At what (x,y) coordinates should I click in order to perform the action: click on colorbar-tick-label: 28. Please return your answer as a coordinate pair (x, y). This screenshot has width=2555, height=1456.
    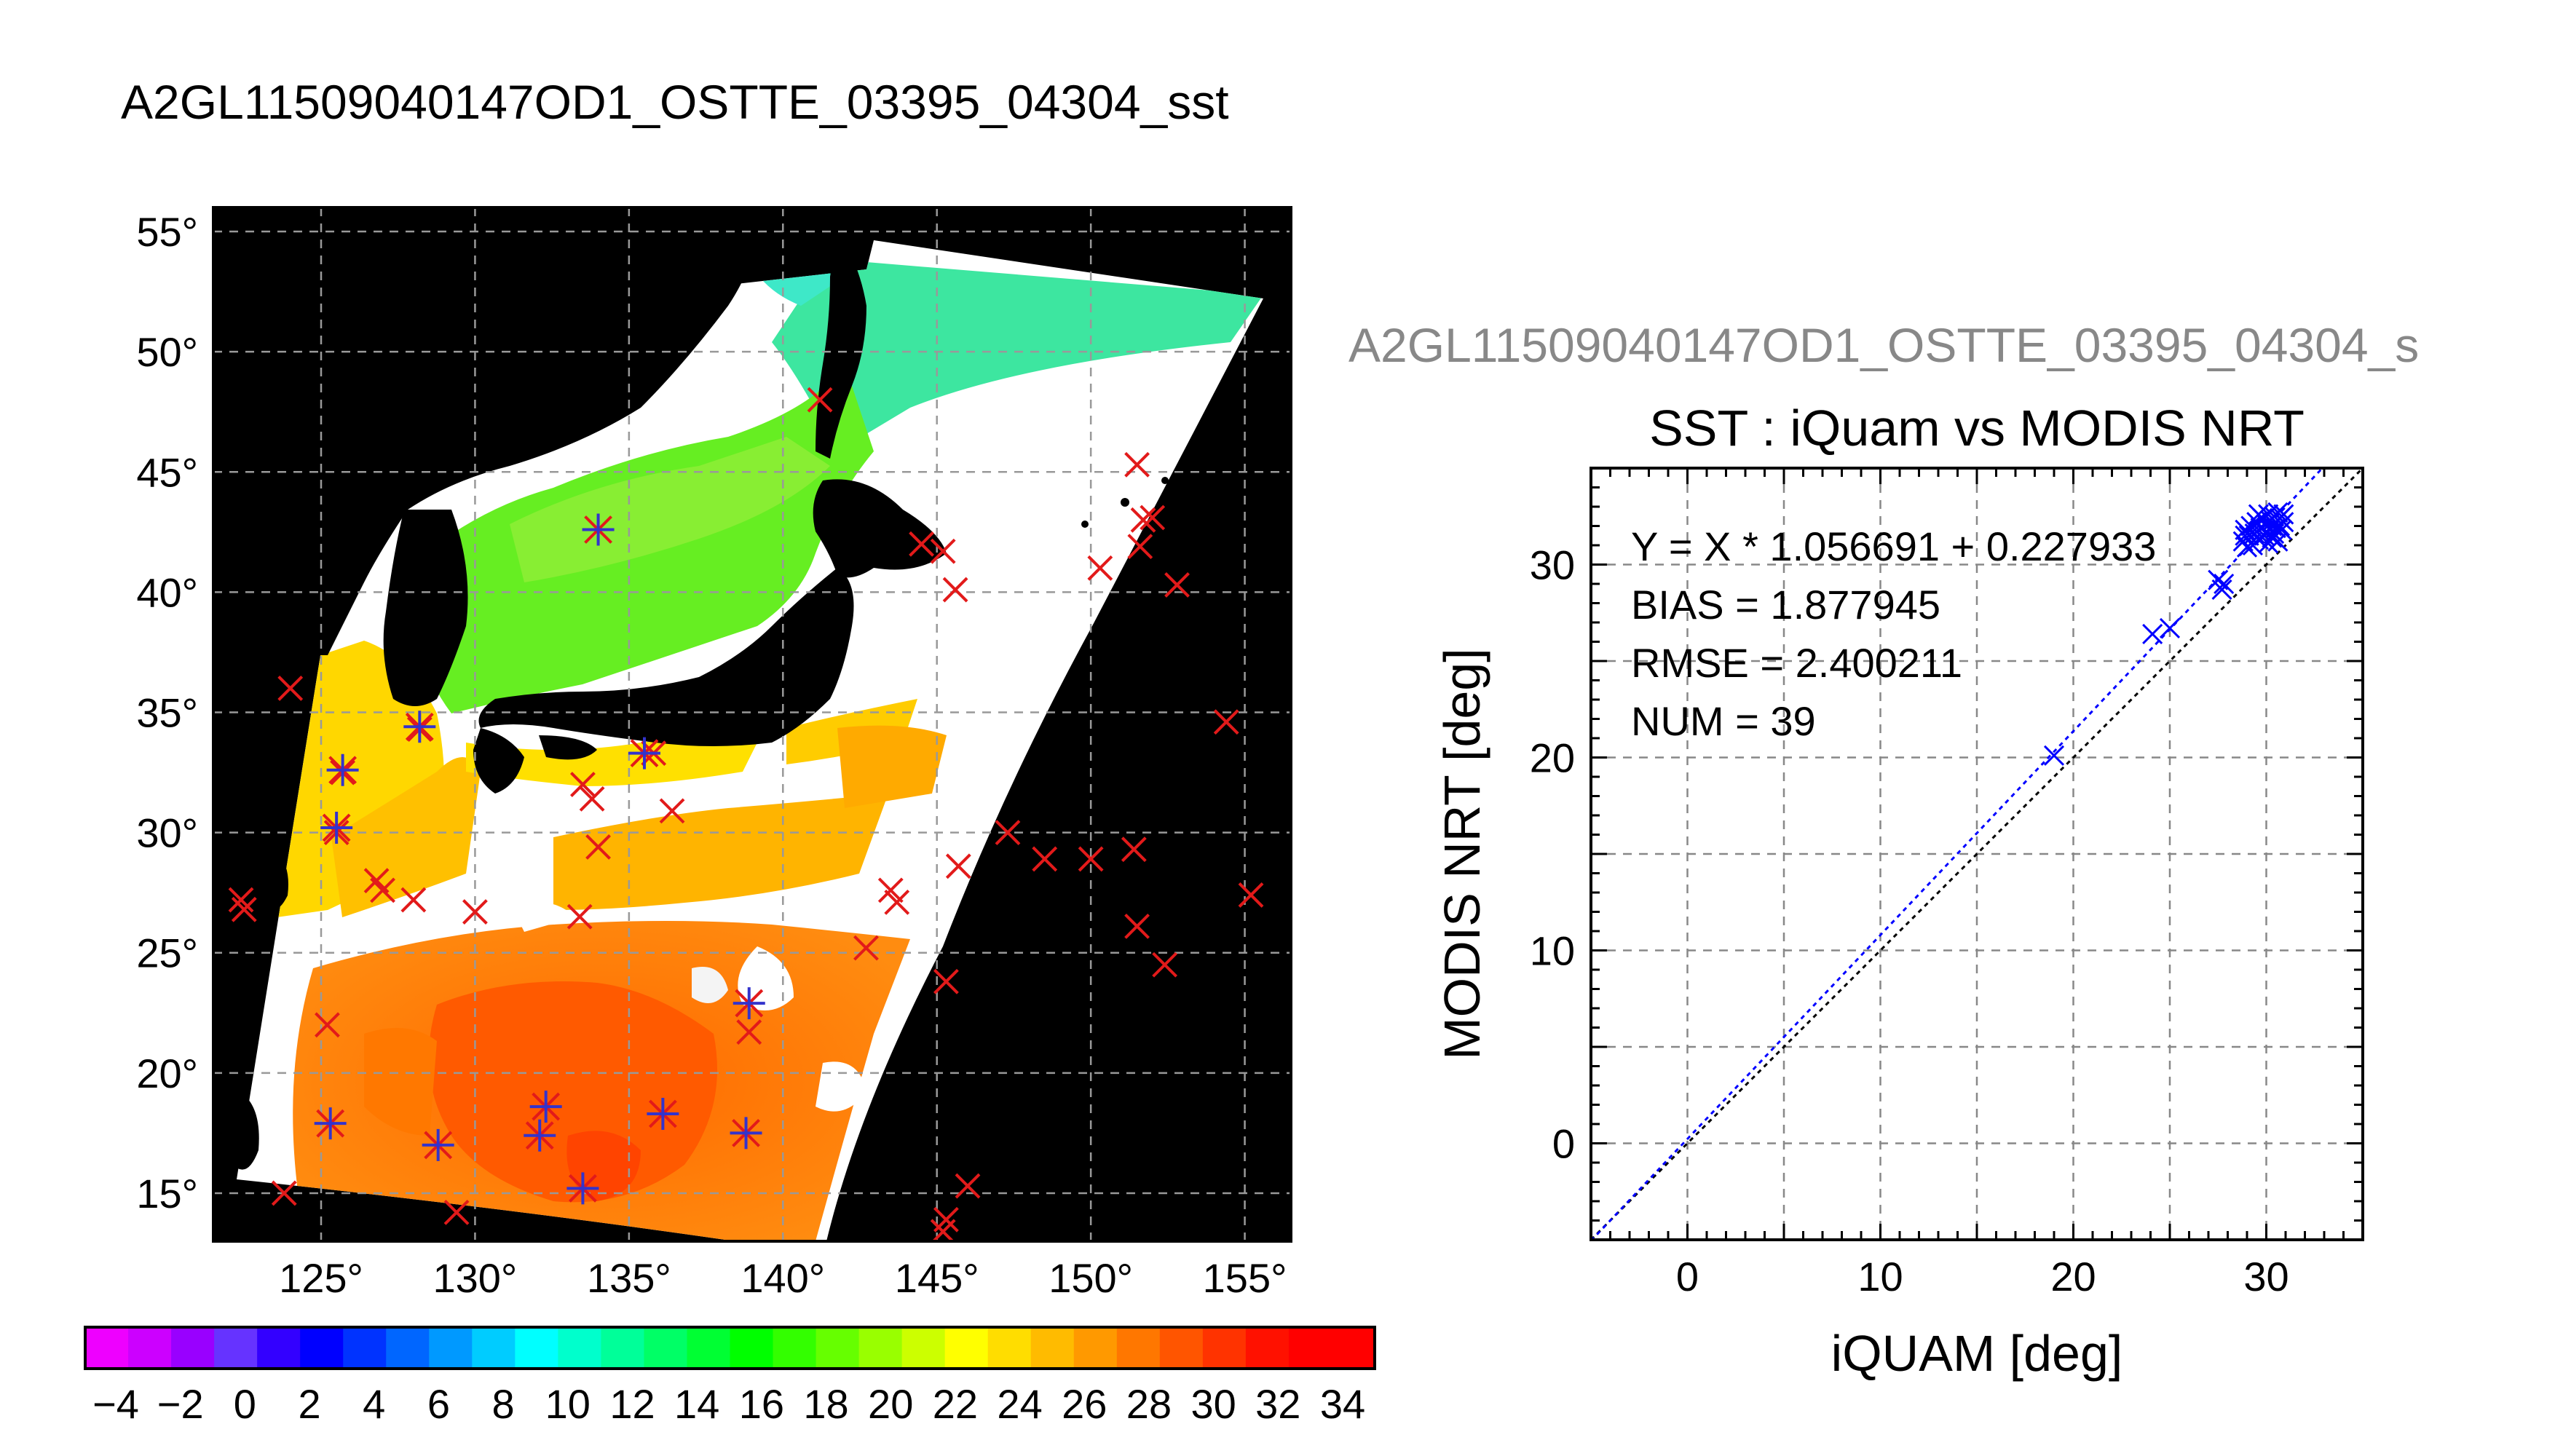
    Looking at the image, I should click on (1149, 1404).